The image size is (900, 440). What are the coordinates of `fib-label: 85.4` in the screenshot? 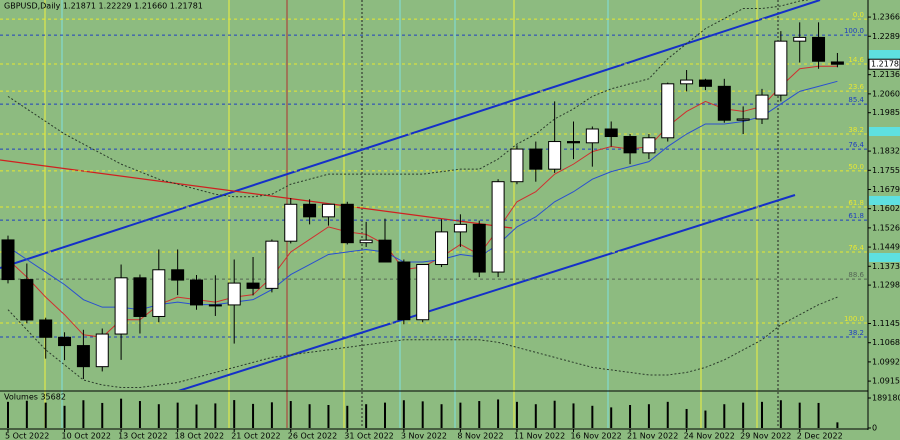 It's located at (856, 100).